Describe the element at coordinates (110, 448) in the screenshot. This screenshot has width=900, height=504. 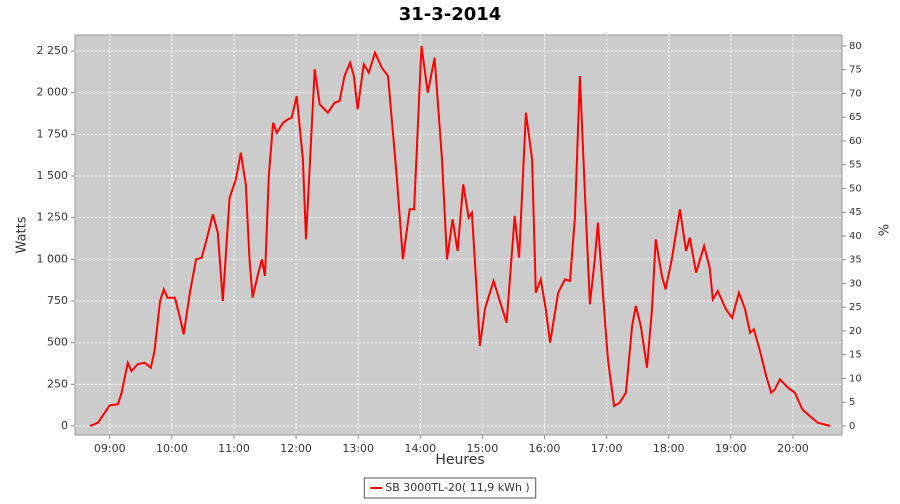
I see `x-tick-label: 09:00` at that location.